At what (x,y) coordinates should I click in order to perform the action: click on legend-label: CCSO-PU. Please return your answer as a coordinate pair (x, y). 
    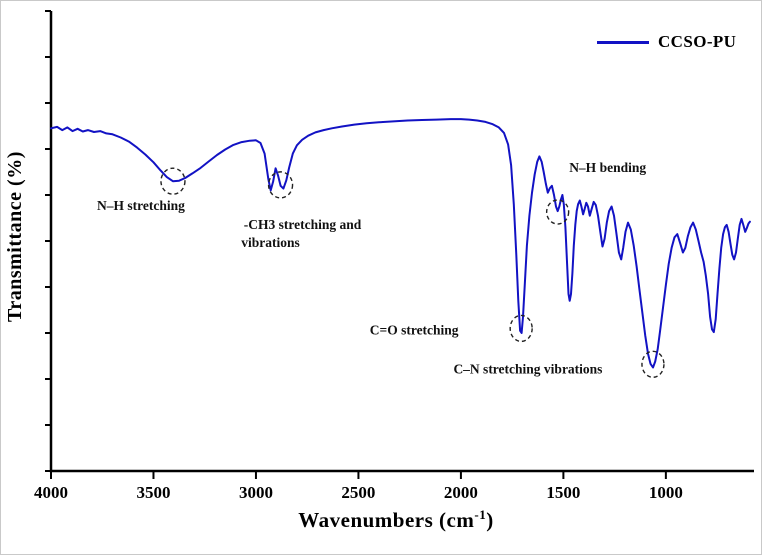
    Looking at the image, I should click on (697, 41).